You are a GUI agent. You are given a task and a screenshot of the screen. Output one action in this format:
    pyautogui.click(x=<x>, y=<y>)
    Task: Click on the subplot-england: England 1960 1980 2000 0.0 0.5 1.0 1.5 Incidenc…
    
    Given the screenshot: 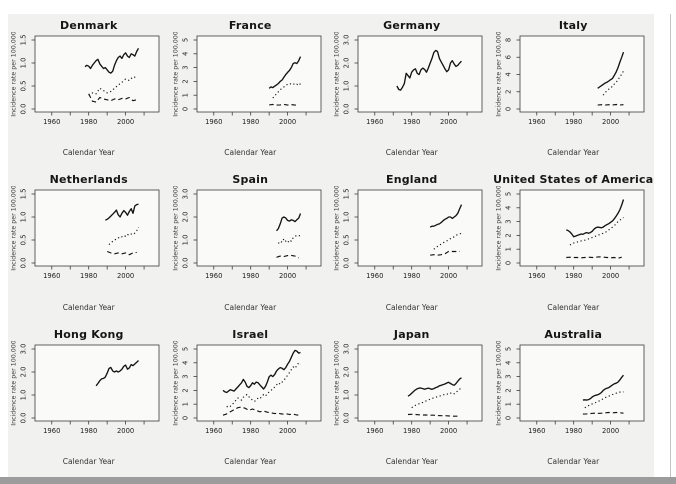 What is the action you would take?
    pyautogui.click(x=412, y=245)
    